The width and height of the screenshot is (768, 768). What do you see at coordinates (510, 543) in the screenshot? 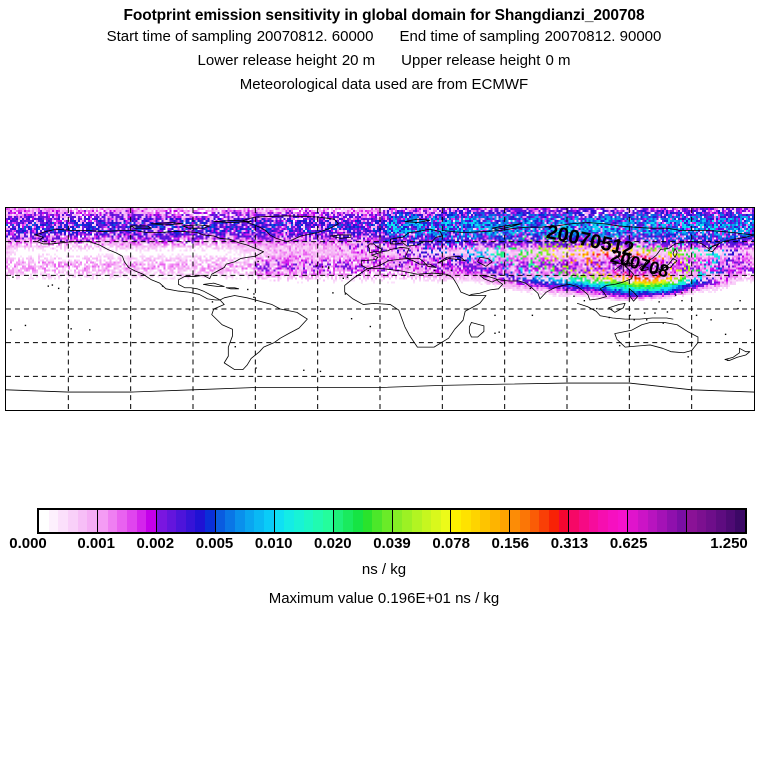
I see `colorbar-tick-8: 0.156` at bounding box center [510, 543].